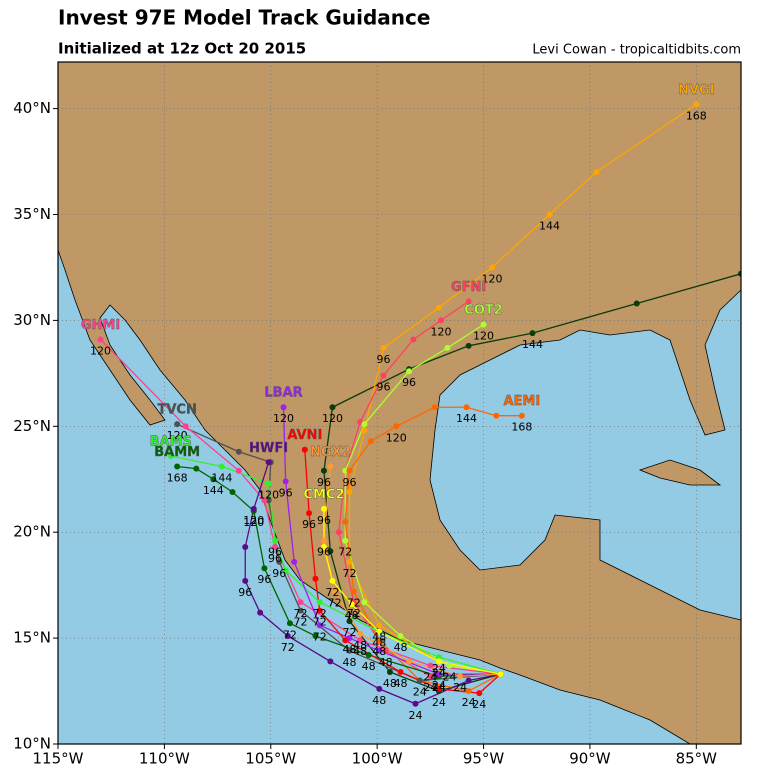  I want to click on track-line, so click(391, 541).